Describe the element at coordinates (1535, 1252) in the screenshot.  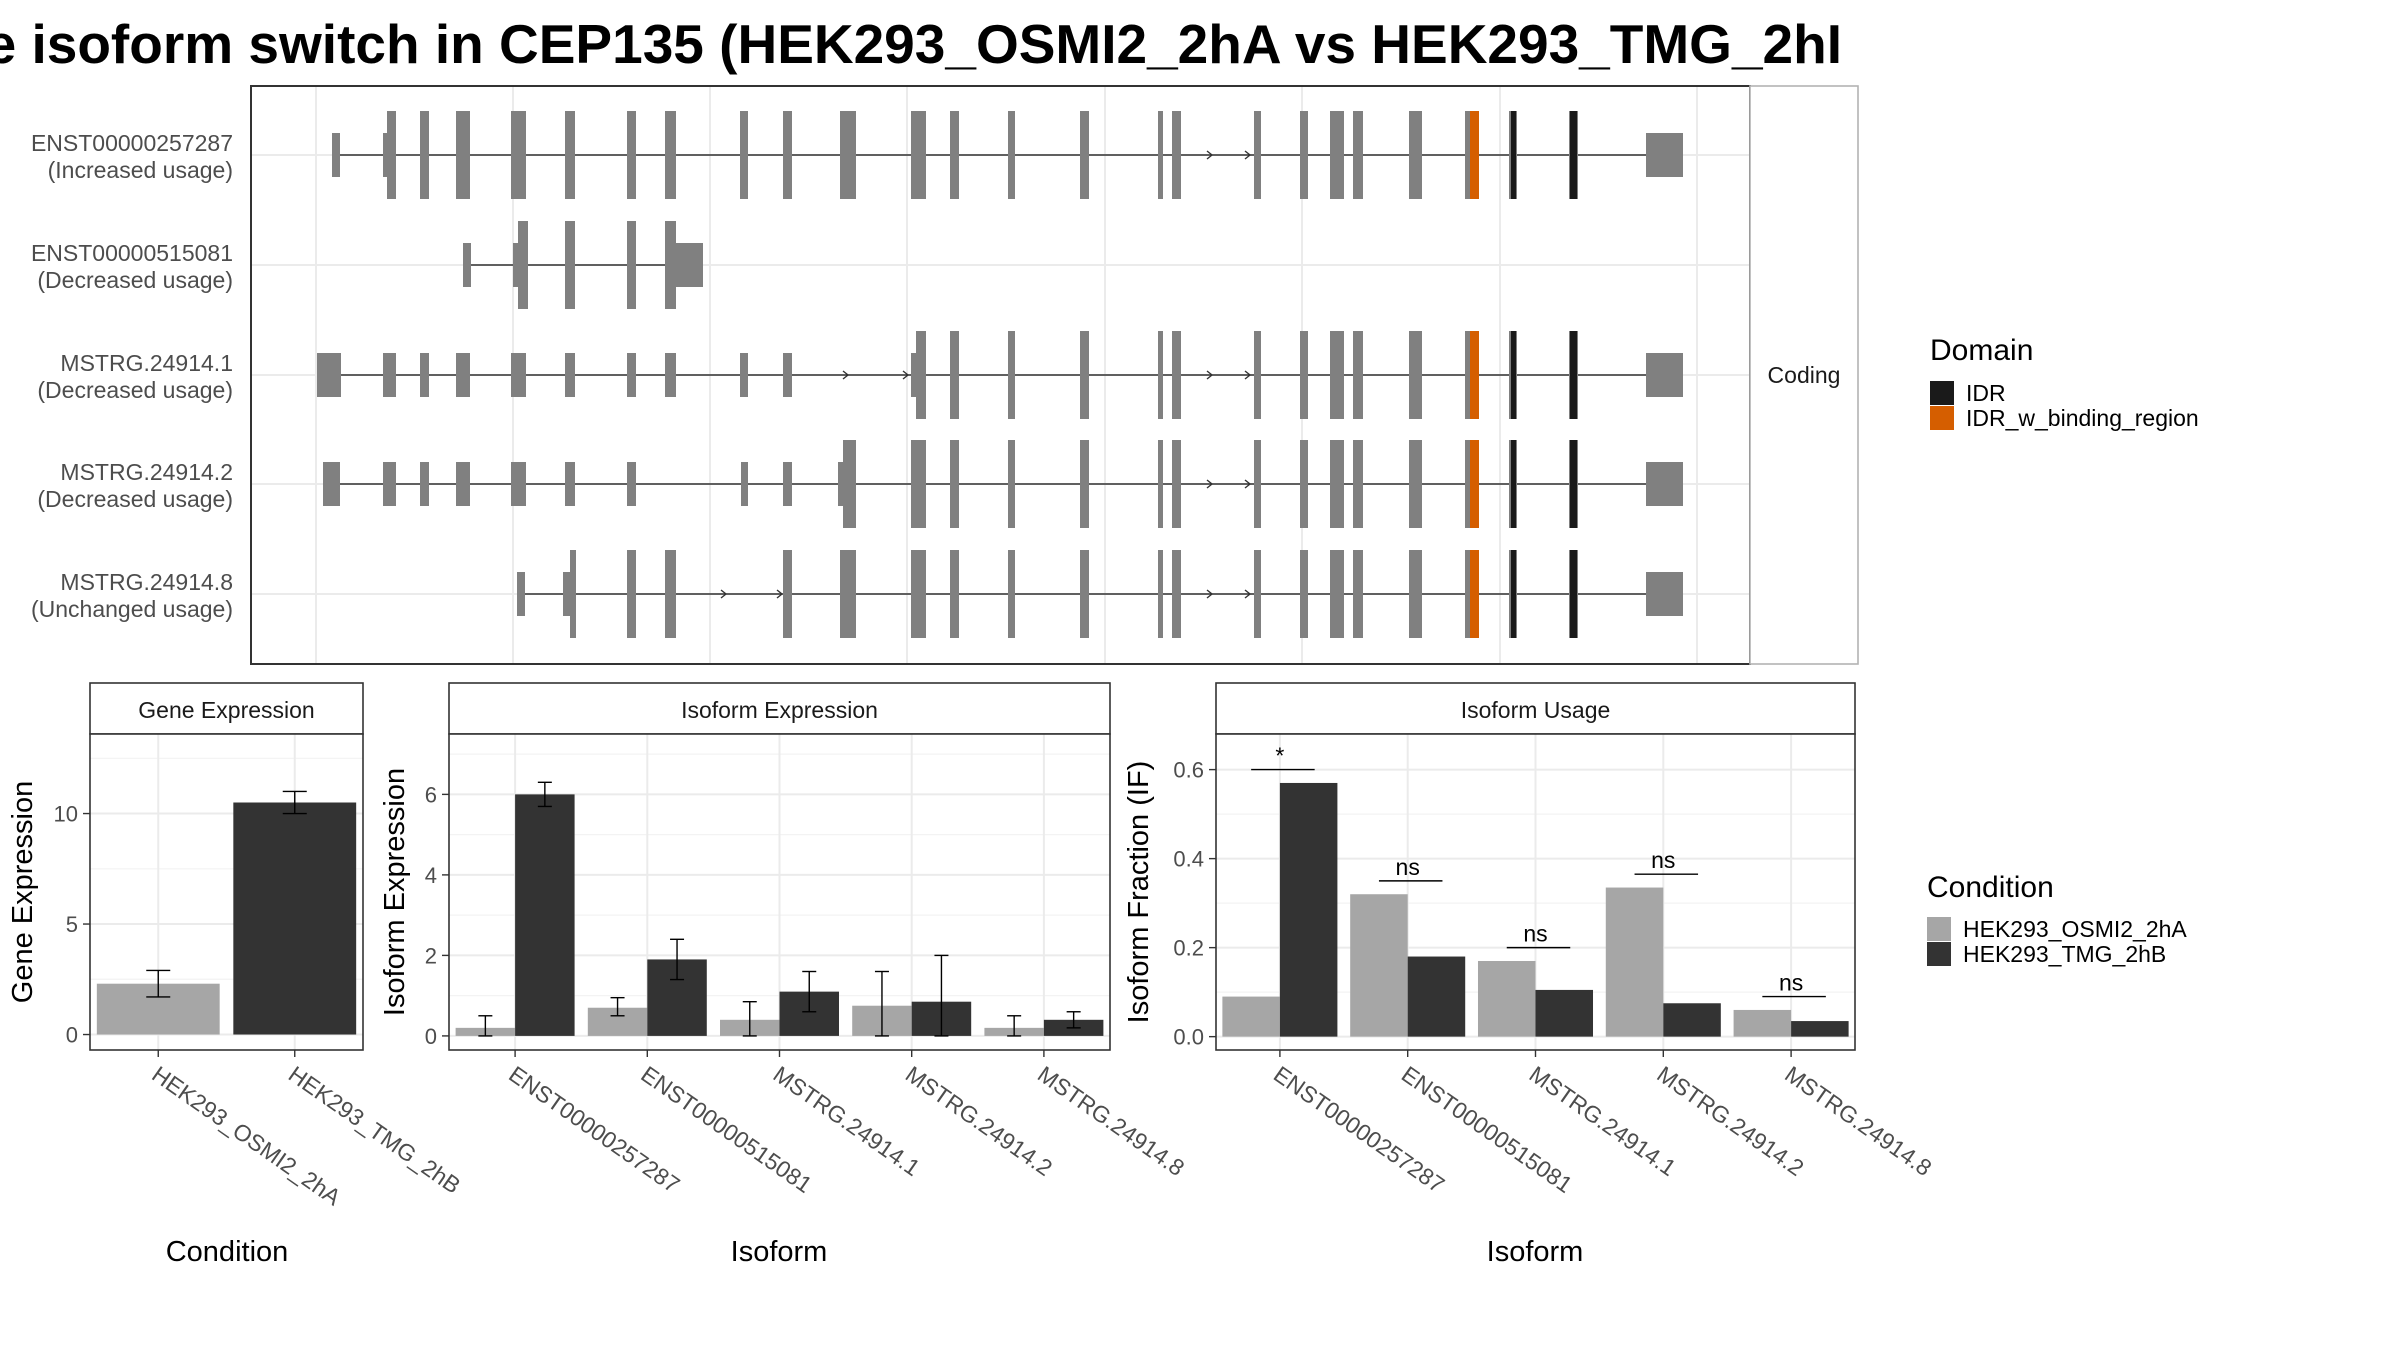
I see `x-axis-title-2: Isoform` at that location.